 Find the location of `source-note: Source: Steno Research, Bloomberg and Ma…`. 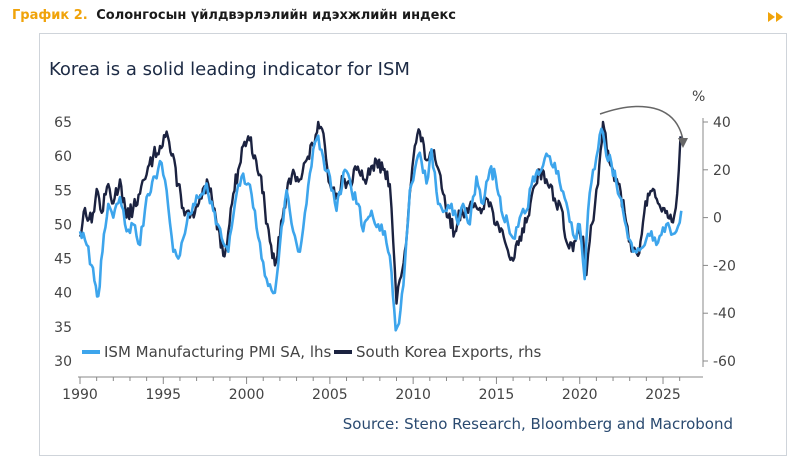

source-note: Source: Steno Research, Bloomberg and Ma… is located at coordinates (538, 424).